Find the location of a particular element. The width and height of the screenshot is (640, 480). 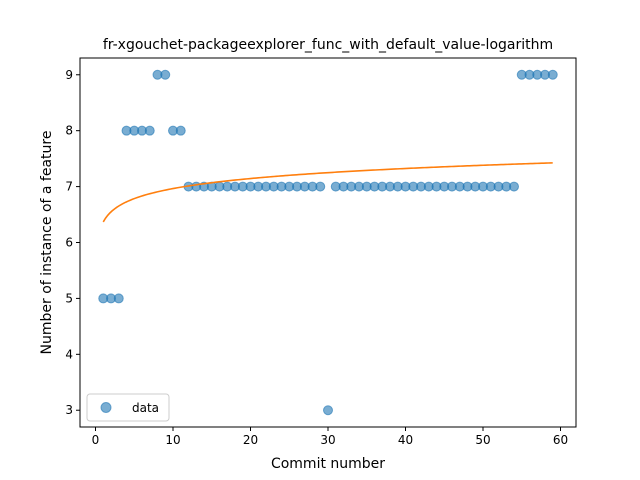

x-axis-label: Commit number is located at coordinates (328, 464).